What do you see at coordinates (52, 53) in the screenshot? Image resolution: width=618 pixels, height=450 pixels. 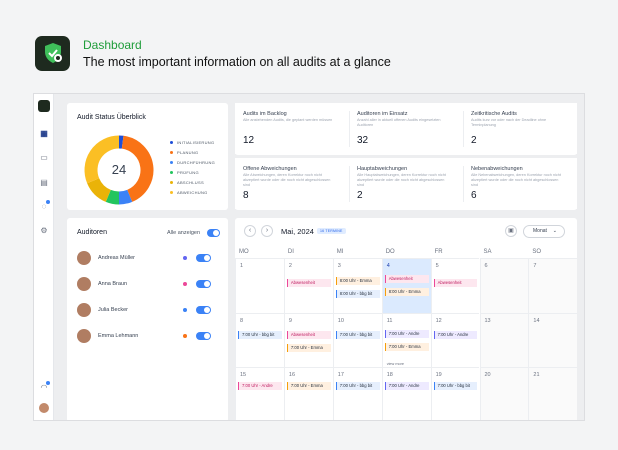 I see `app-logo` at bounding box center [52, 53].